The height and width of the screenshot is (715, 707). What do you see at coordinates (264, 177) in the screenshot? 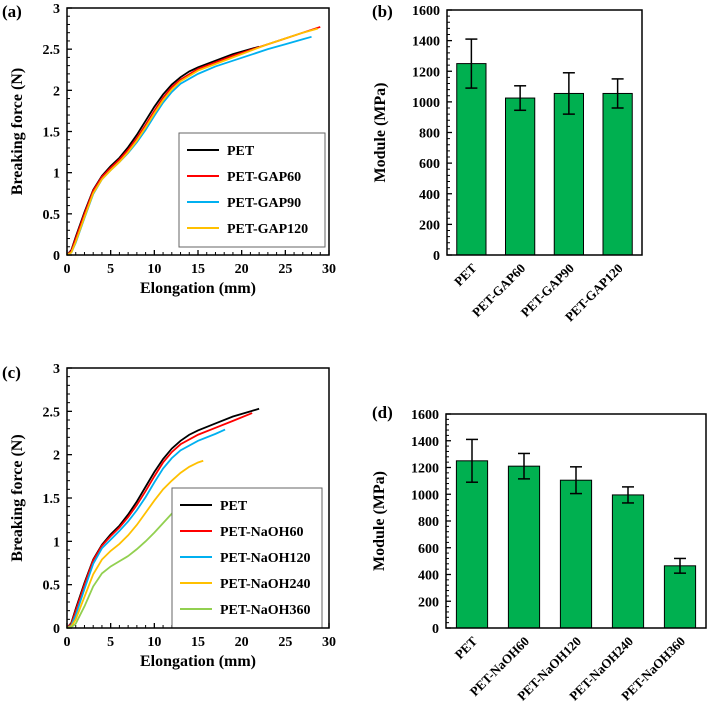
I see `legend-label: PET-GAP60` at bounding box center [264, 177].